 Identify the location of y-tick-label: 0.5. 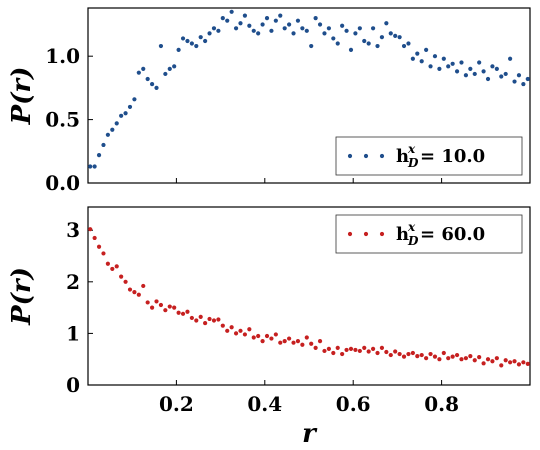
(62, 120).